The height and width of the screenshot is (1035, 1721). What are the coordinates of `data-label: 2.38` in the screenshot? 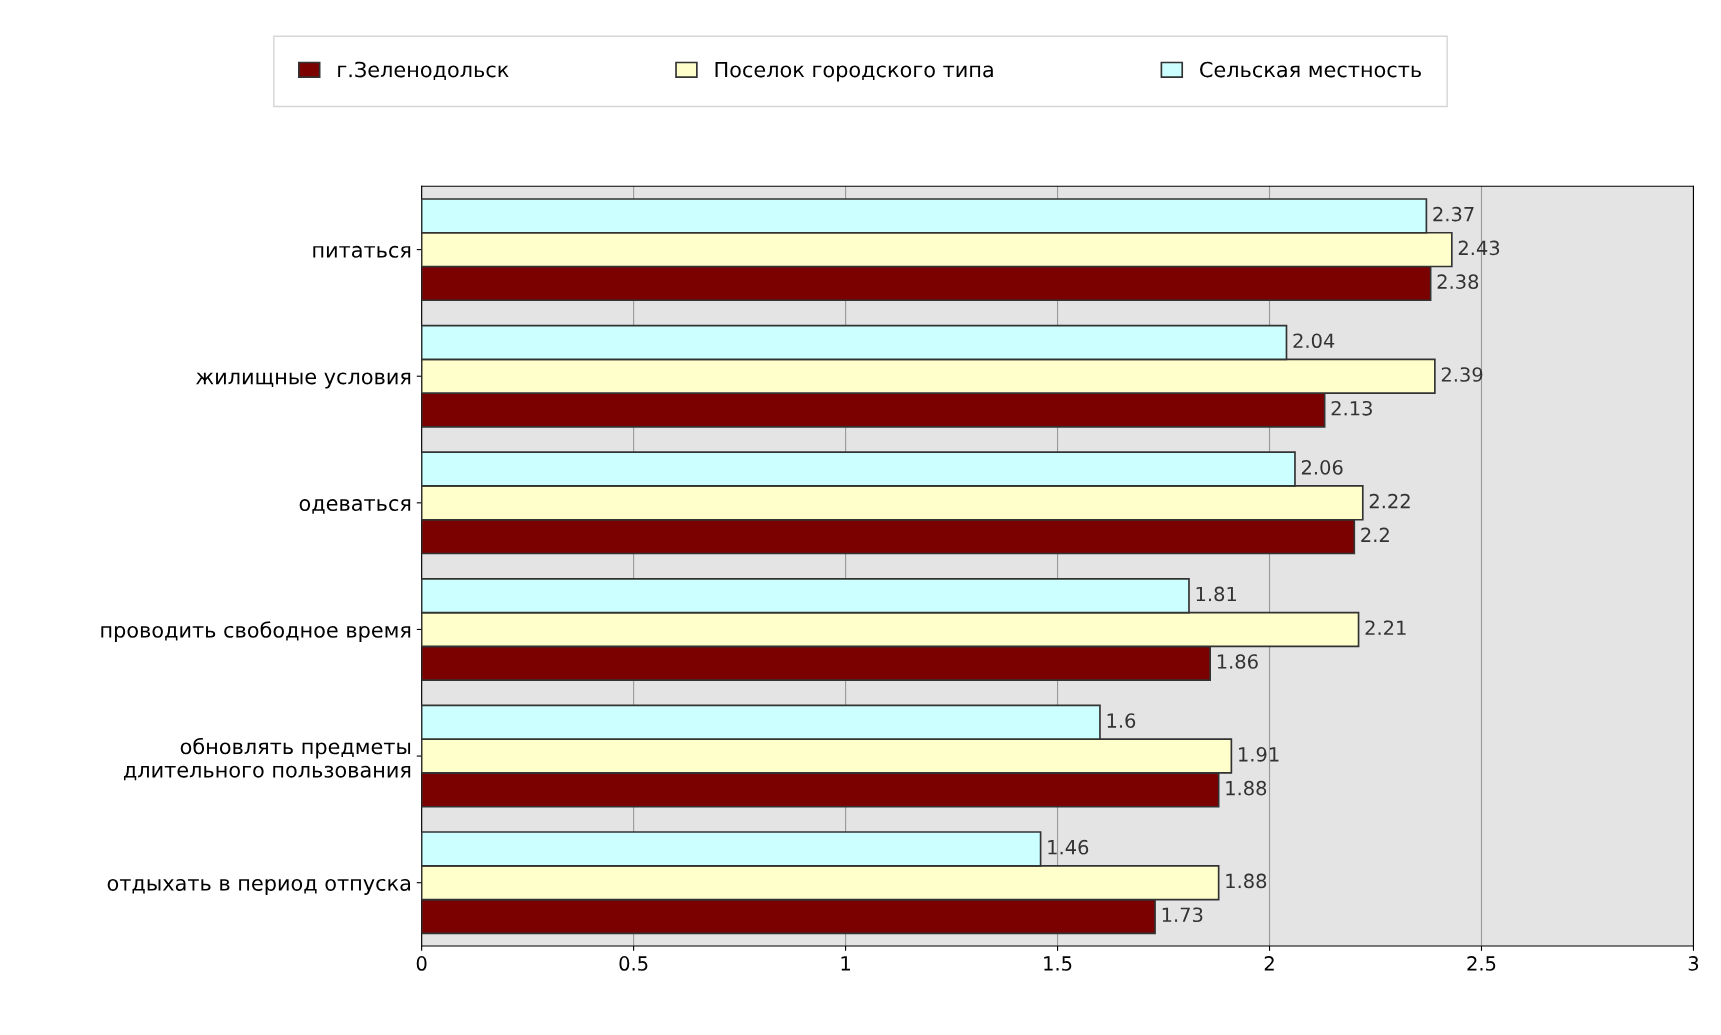 It's located at (1458, 282).